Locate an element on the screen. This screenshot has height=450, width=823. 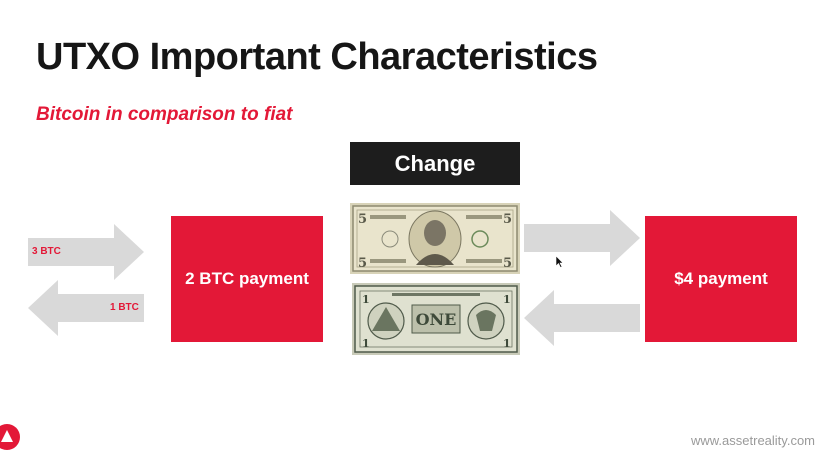
slide-subtitle: Bitcoin in comparison to fiat is located at coordinates (164, 114).